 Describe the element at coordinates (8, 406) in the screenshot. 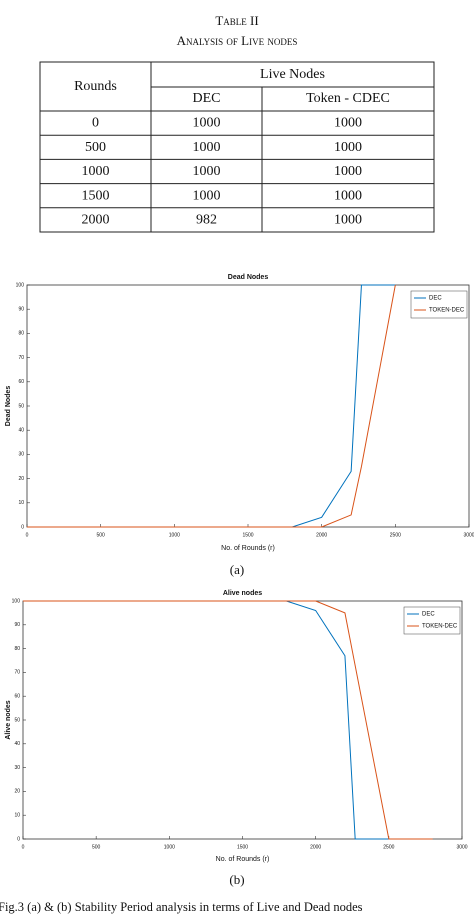

I see `y-axis-label: Dead Nodes` at that location.